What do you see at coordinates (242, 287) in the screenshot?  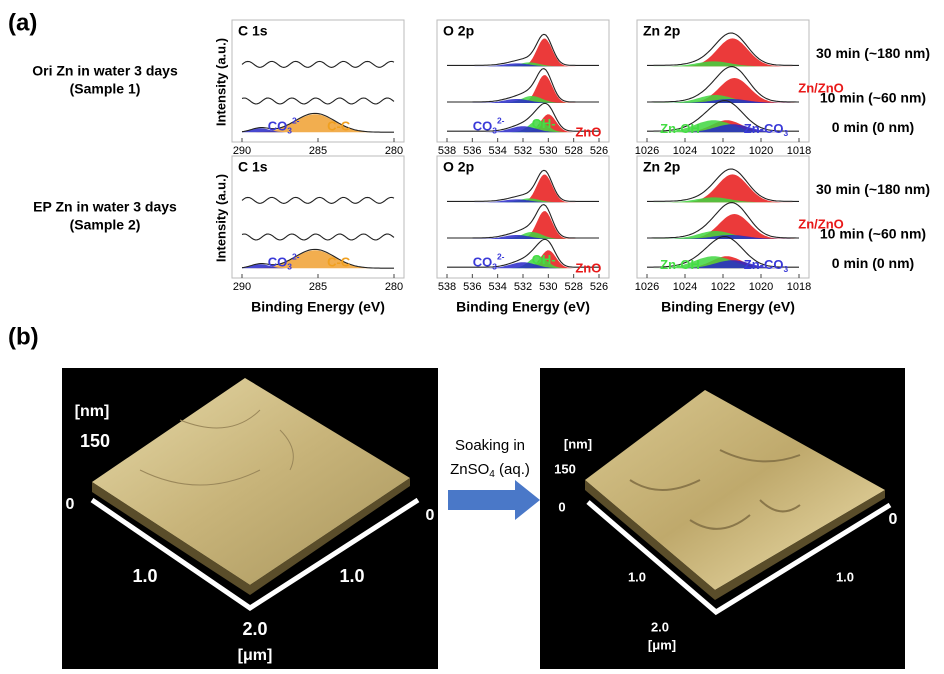 I see `x-tick-label: 290` at bounding box center [242, 287].